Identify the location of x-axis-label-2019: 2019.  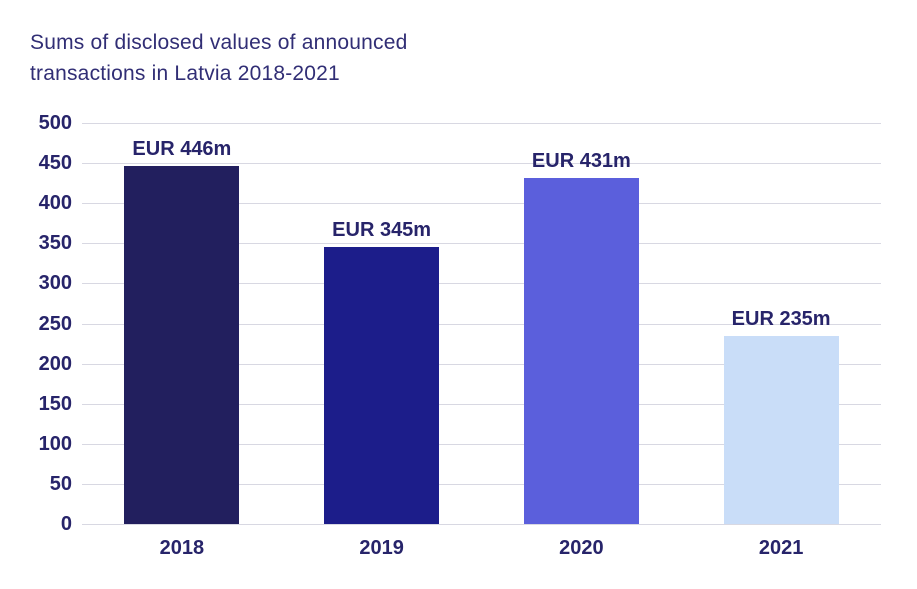
(381, 548).